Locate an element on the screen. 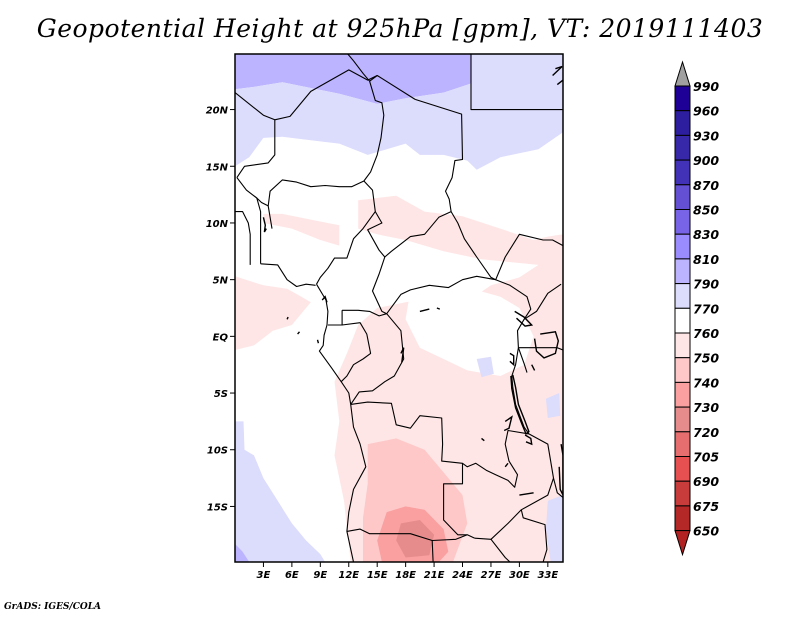  lon-tick-label: 33E is located at coordinates (547, 575).